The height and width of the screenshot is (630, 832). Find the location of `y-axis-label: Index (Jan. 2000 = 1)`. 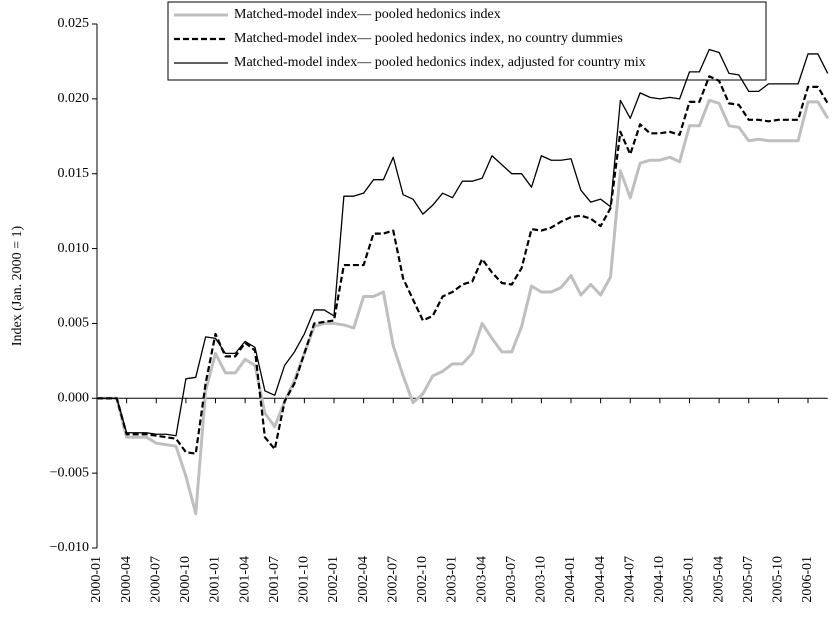

y-axis-label: Index (Jan. 2000 = 1) is located at coordinates (17, 286).